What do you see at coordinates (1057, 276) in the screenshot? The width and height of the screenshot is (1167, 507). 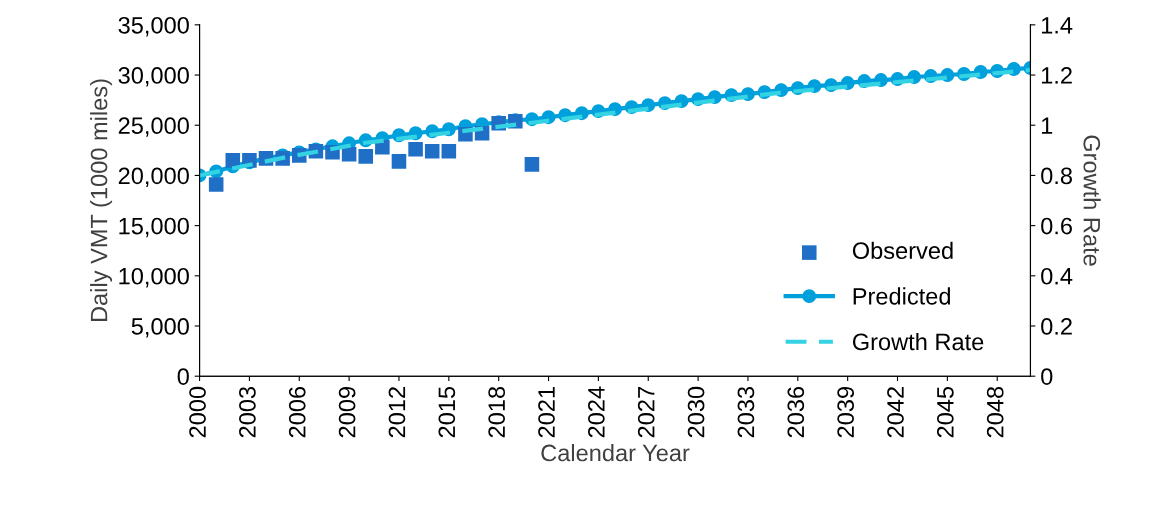 I see `y2-tick-label: 0.4` at bounding box center [1057, 276].